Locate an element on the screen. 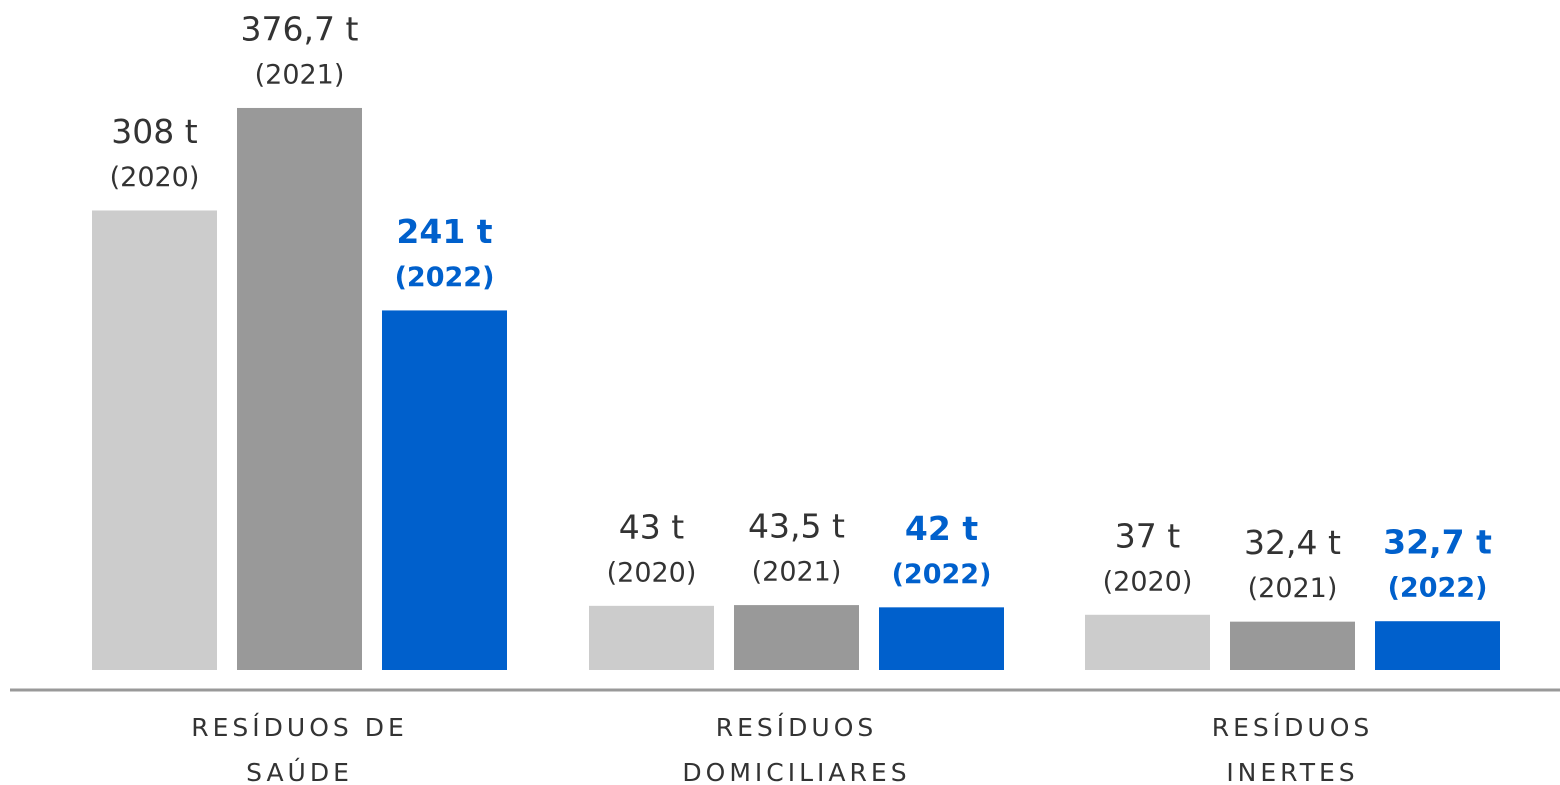  category-label: RESÍDUOS DE is located at coordinates (299, 727).